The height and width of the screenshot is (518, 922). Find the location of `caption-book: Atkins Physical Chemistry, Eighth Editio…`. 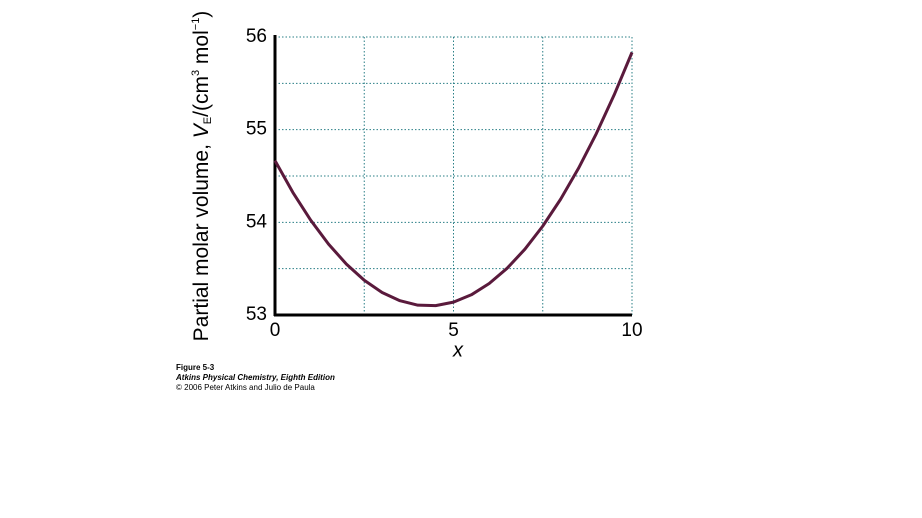

caption-book: Atkins Physical Chemistry, Eighth Editio… is located at coordinates (255, 377).